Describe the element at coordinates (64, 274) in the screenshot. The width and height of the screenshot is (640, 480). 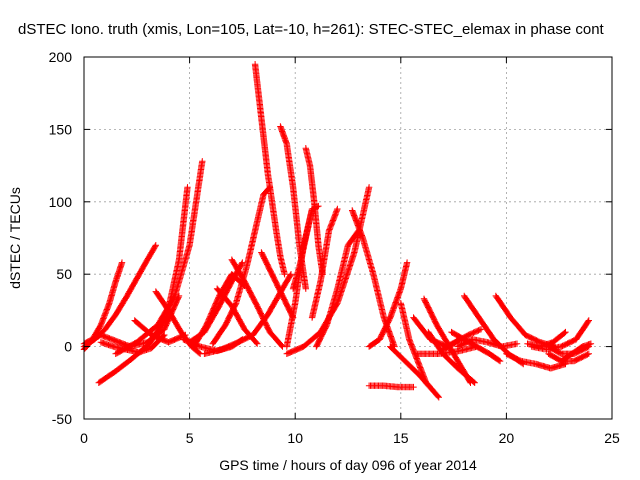
I see `y-tick-label: 50` at that location.